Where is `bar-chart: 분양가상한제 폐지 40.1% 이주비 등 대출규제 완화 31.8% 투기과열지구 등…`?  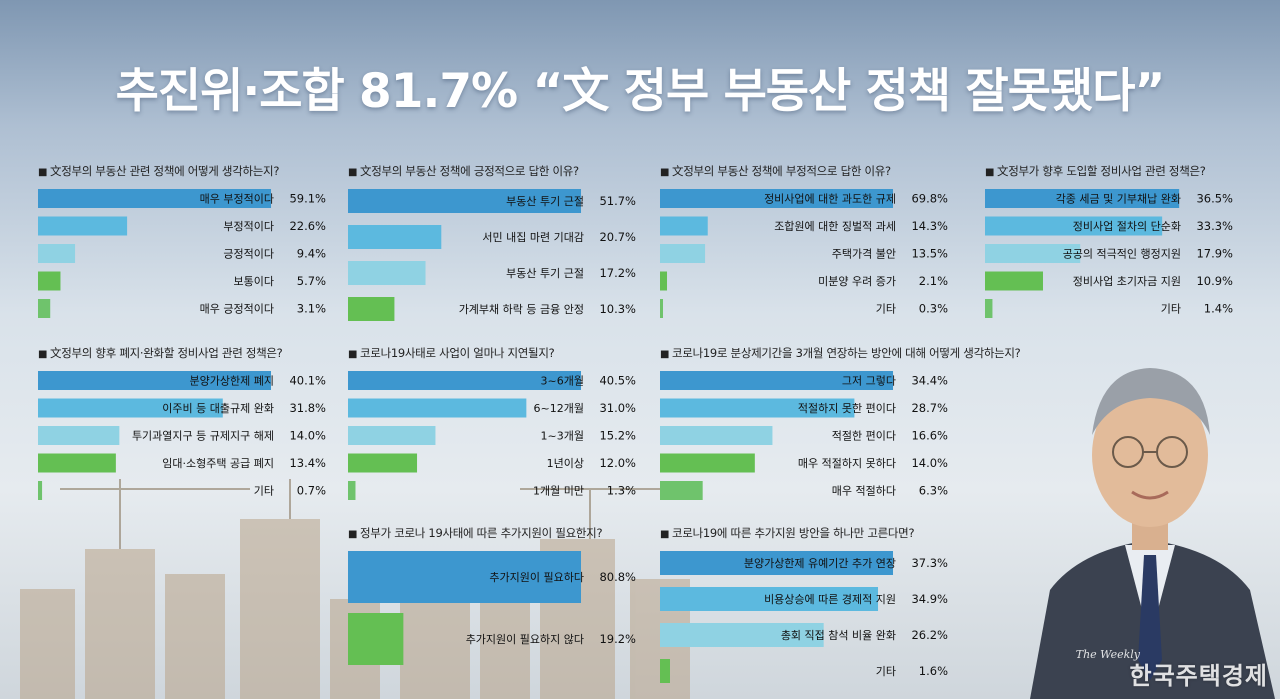 bar-chart: 분양가상한제 폐지 40.1% 이주비 등 대출규제 완화 31.8% 투기과열지구 등… is located at coordinates (182, 435).